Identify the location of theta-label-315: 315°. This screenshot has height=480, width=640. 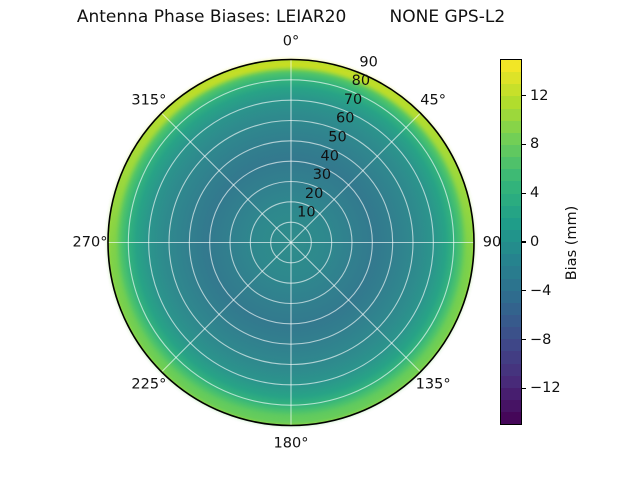
(148, 100).